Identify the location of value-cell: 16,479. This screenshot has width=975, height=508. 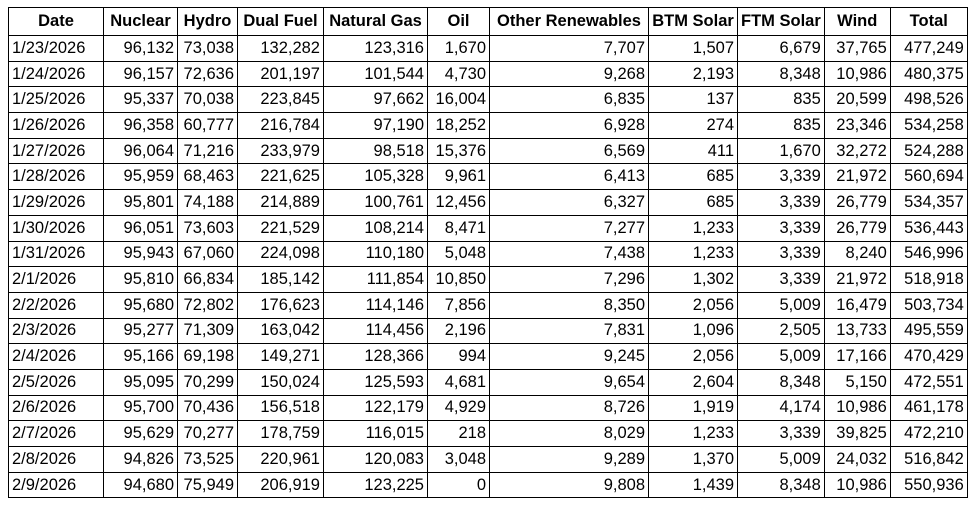
(857, 305).